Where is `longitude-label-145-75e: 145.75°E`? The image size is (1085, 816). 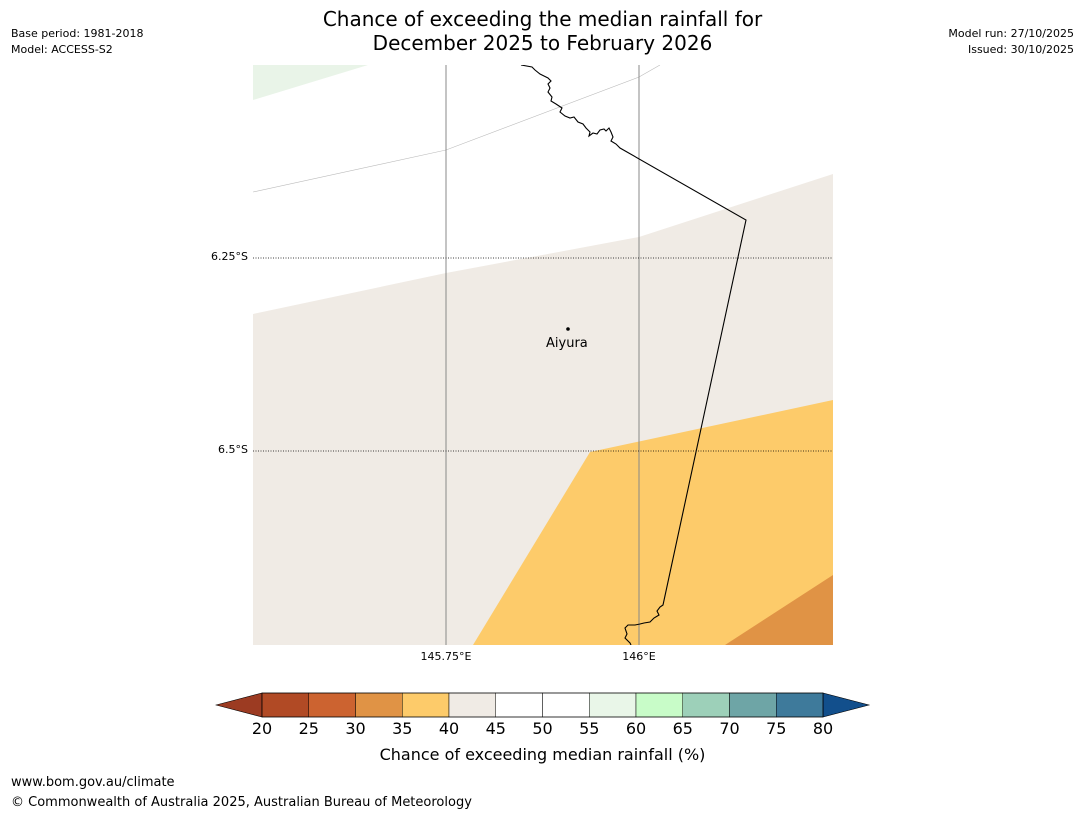
longitude-label-145-75e: 145.75°E is located at coordinates (446, 656).